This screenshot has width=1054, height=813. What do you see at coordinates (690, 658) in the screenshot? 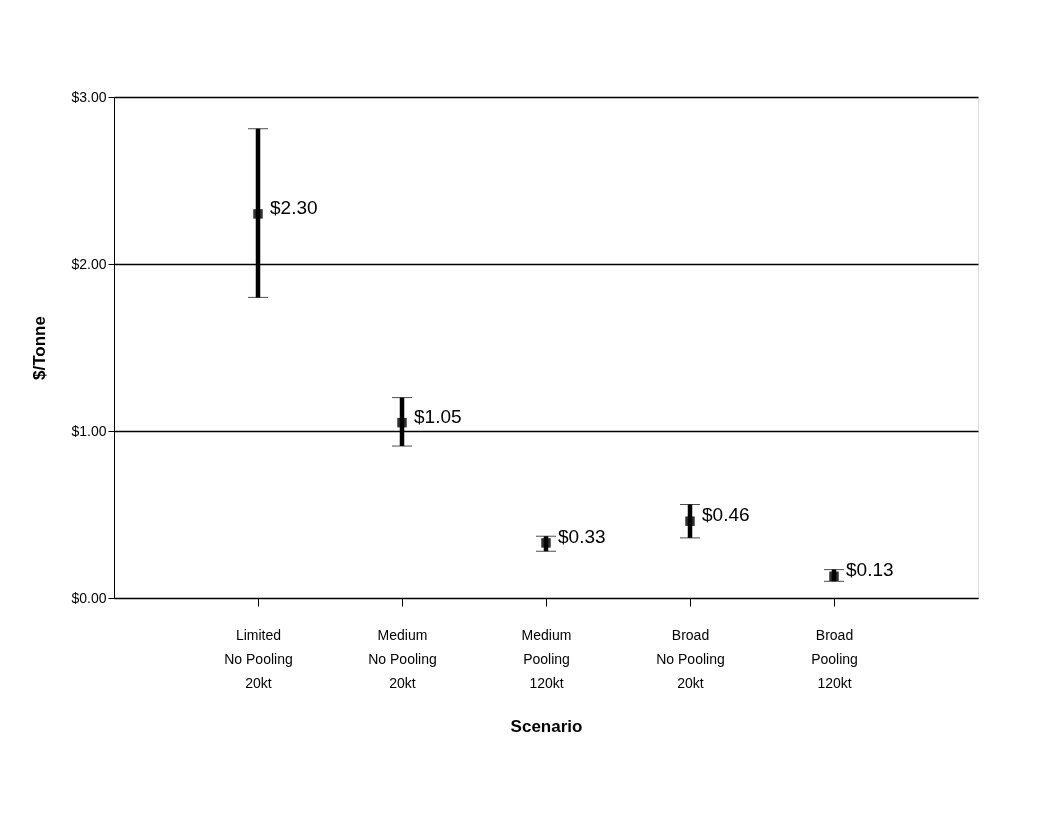
I see `x-tick-label: Broad No Pooling 20kt` at bounding box center [690, 658].